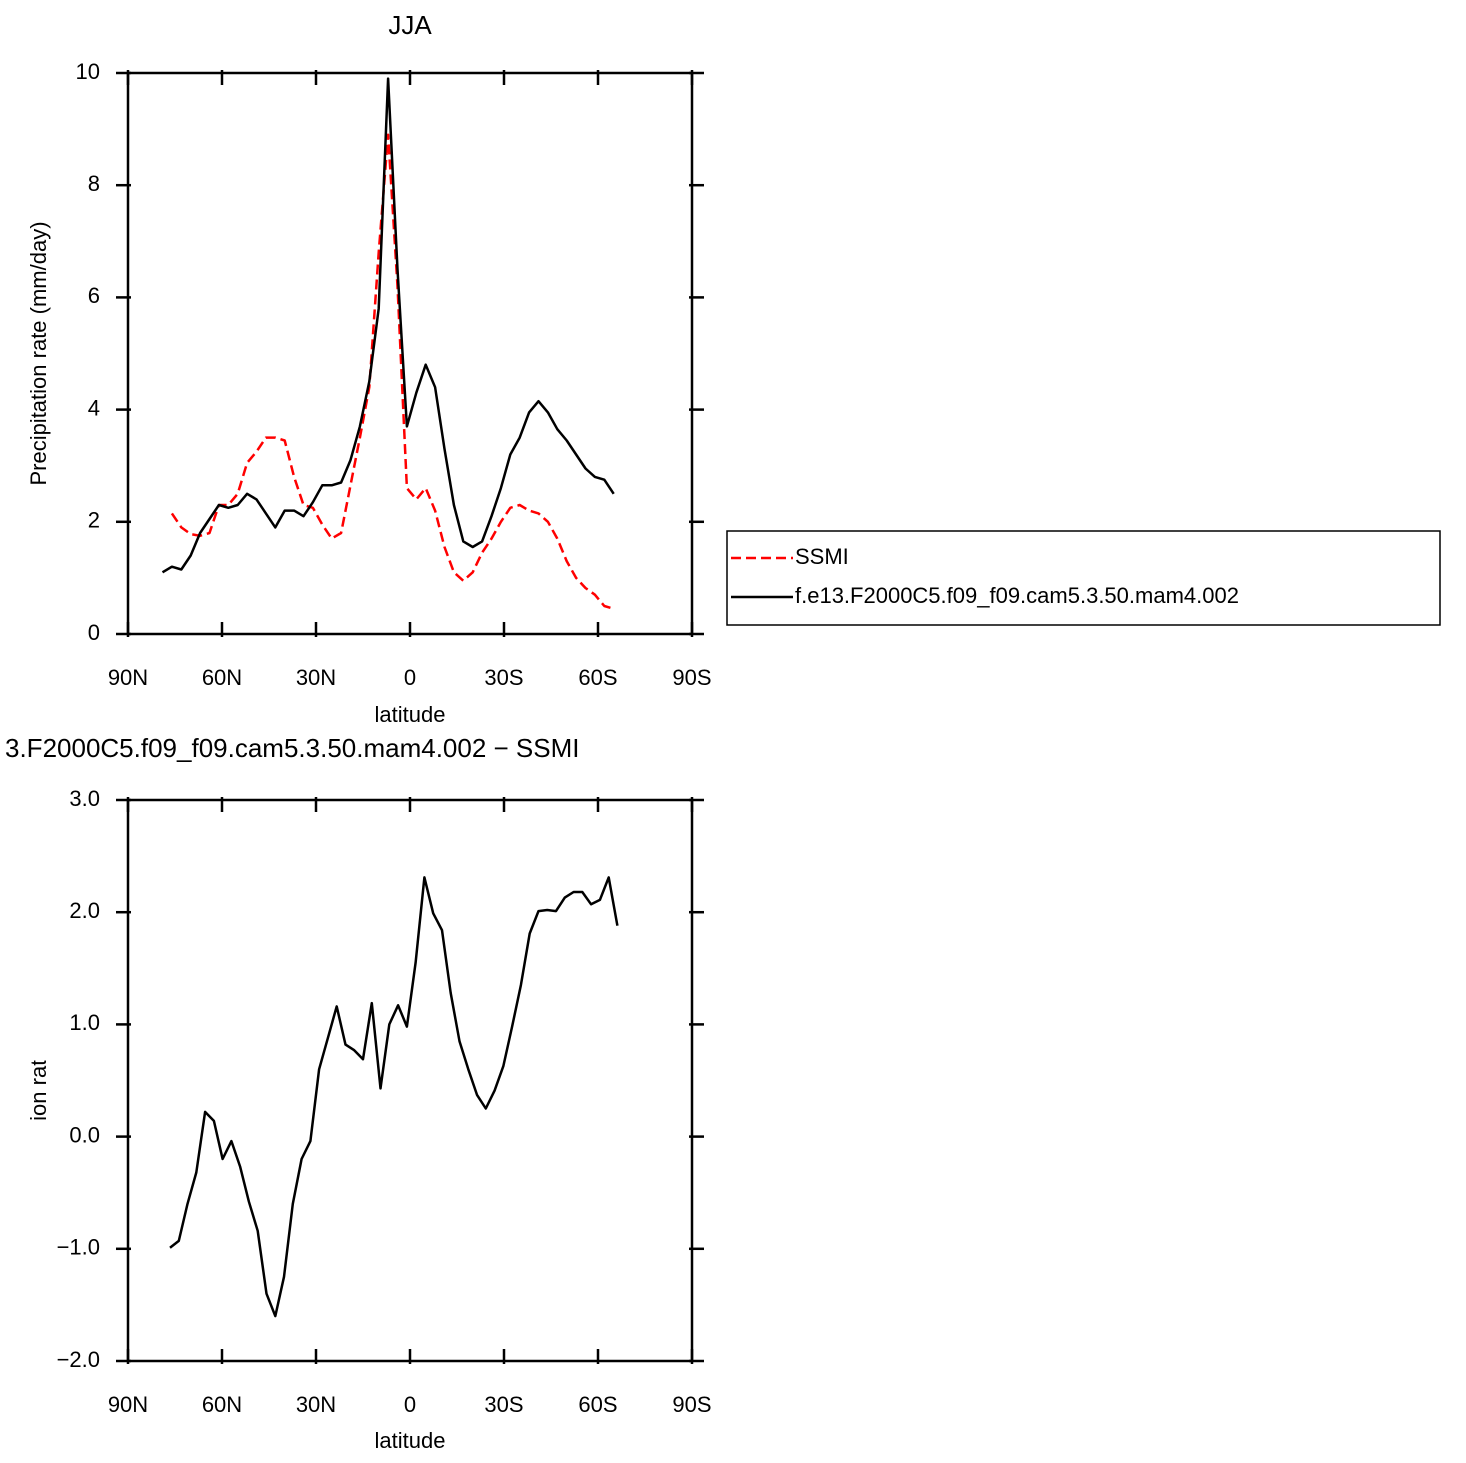 The width and height of the screenshot is (1466, 1463). Describe the element at coordinates (84, 1134) in the screenshot. I see `y-tick-label: 0.0` at that location.